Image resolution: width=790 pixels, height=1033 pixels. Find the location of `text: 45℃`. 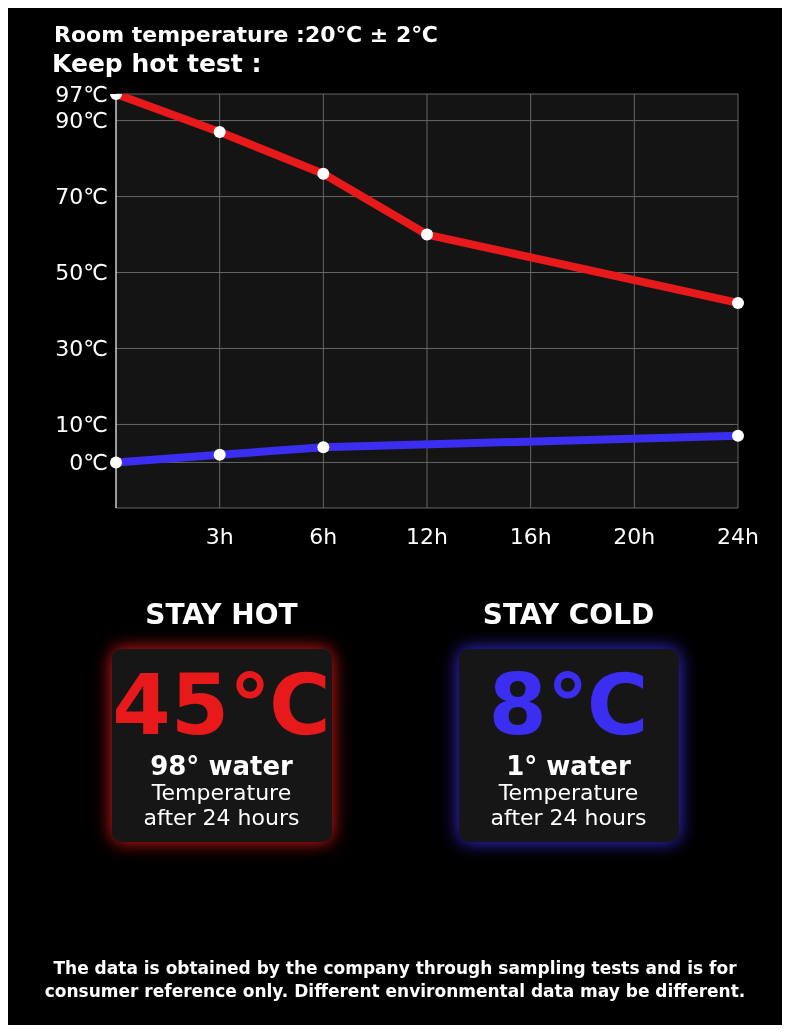

text: 45℃ is located at coordinates (221, 705).